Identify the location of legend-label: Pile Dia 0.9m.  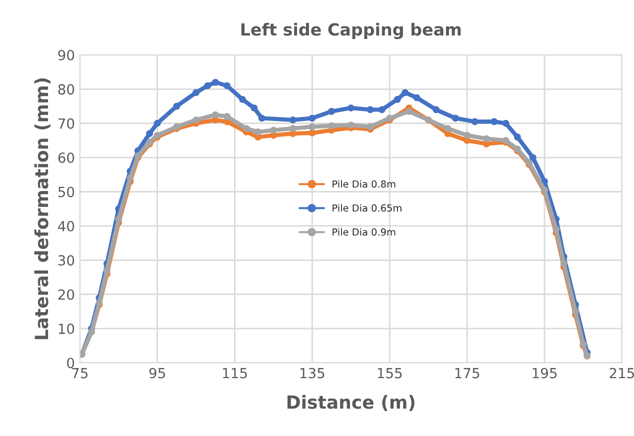
(364, 232).